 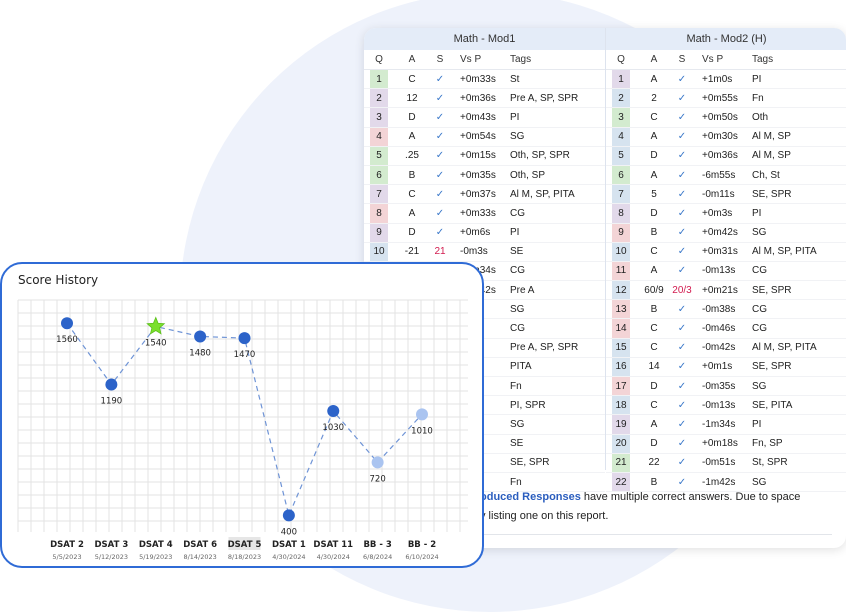 I want to click on vs-p-cell: +1m0s, so click(x=717, y=79).